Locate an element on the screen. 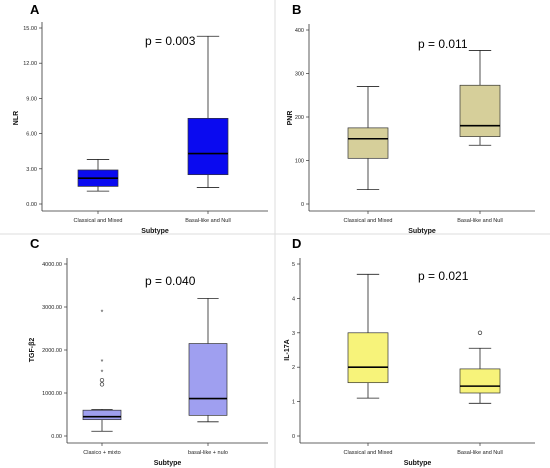 The image size is (550, 468). x-tick-label: basal-like + nulo is located at coordinates (208, 453).